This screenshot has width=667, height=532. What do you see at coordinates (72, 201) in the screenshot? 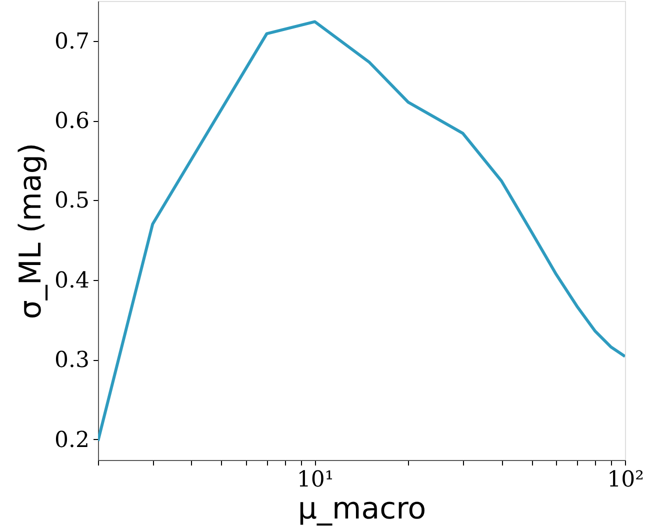
I see `y-tick-label: 0.5` at bounding box center [72, 201].